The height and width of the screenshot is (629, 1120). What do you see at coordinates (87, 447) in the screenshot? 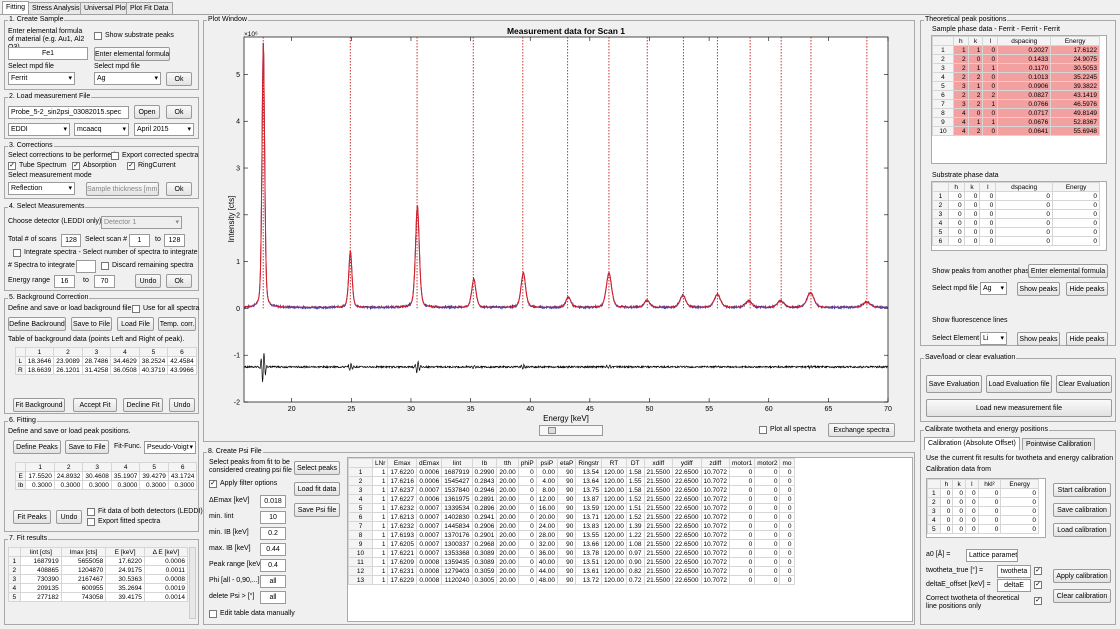
I see `save-peaks-button: Save to File` at bounding box center [87, 447].